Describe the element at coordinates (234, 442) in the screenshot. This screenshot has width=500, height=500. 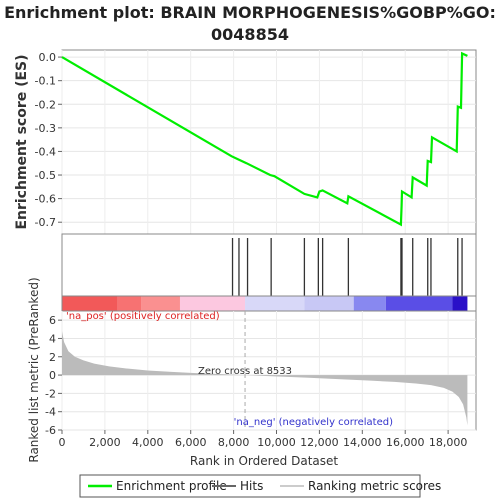
I see `x-tick-label: 8,000` at that location.